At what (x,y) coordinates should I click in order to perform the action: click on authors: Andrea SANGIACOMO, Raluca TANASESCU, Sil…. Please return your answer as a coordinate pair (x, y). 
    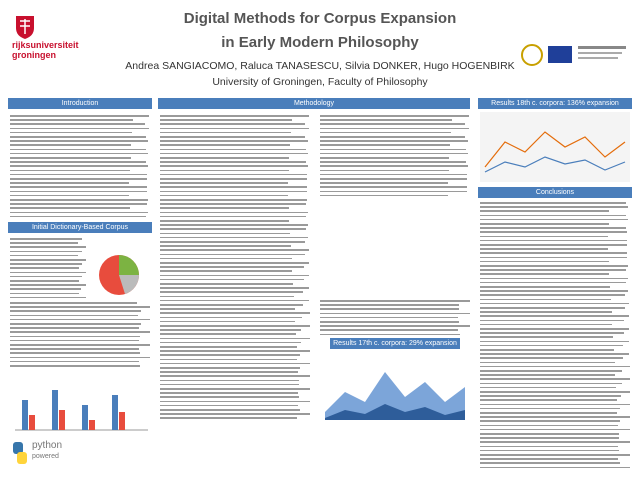
    Looking at the image, I should click on (320, 66).